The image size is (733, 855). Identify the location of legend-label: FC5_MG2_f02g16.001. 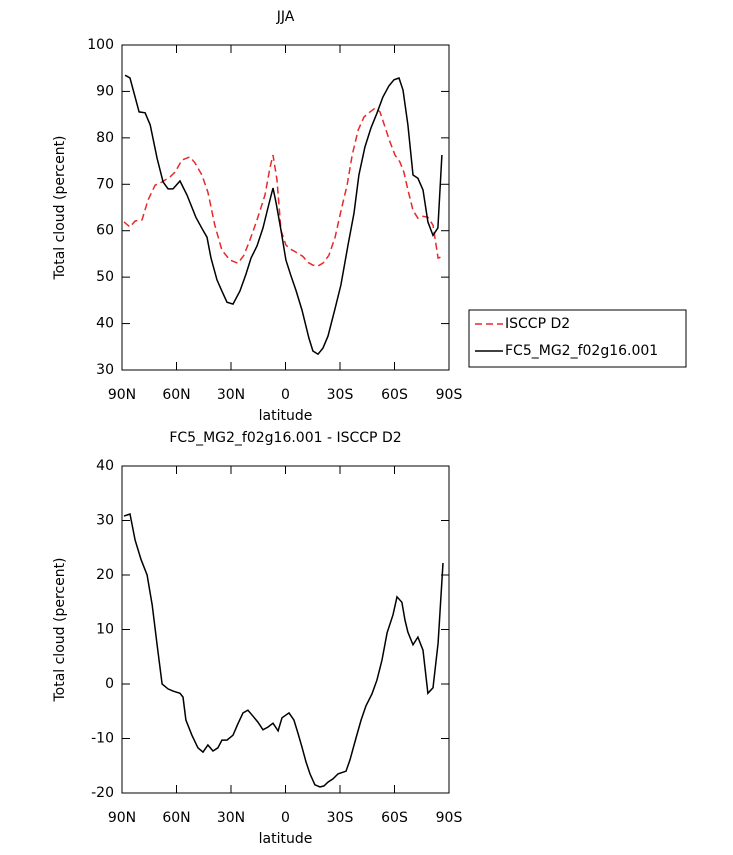
(581, 351).